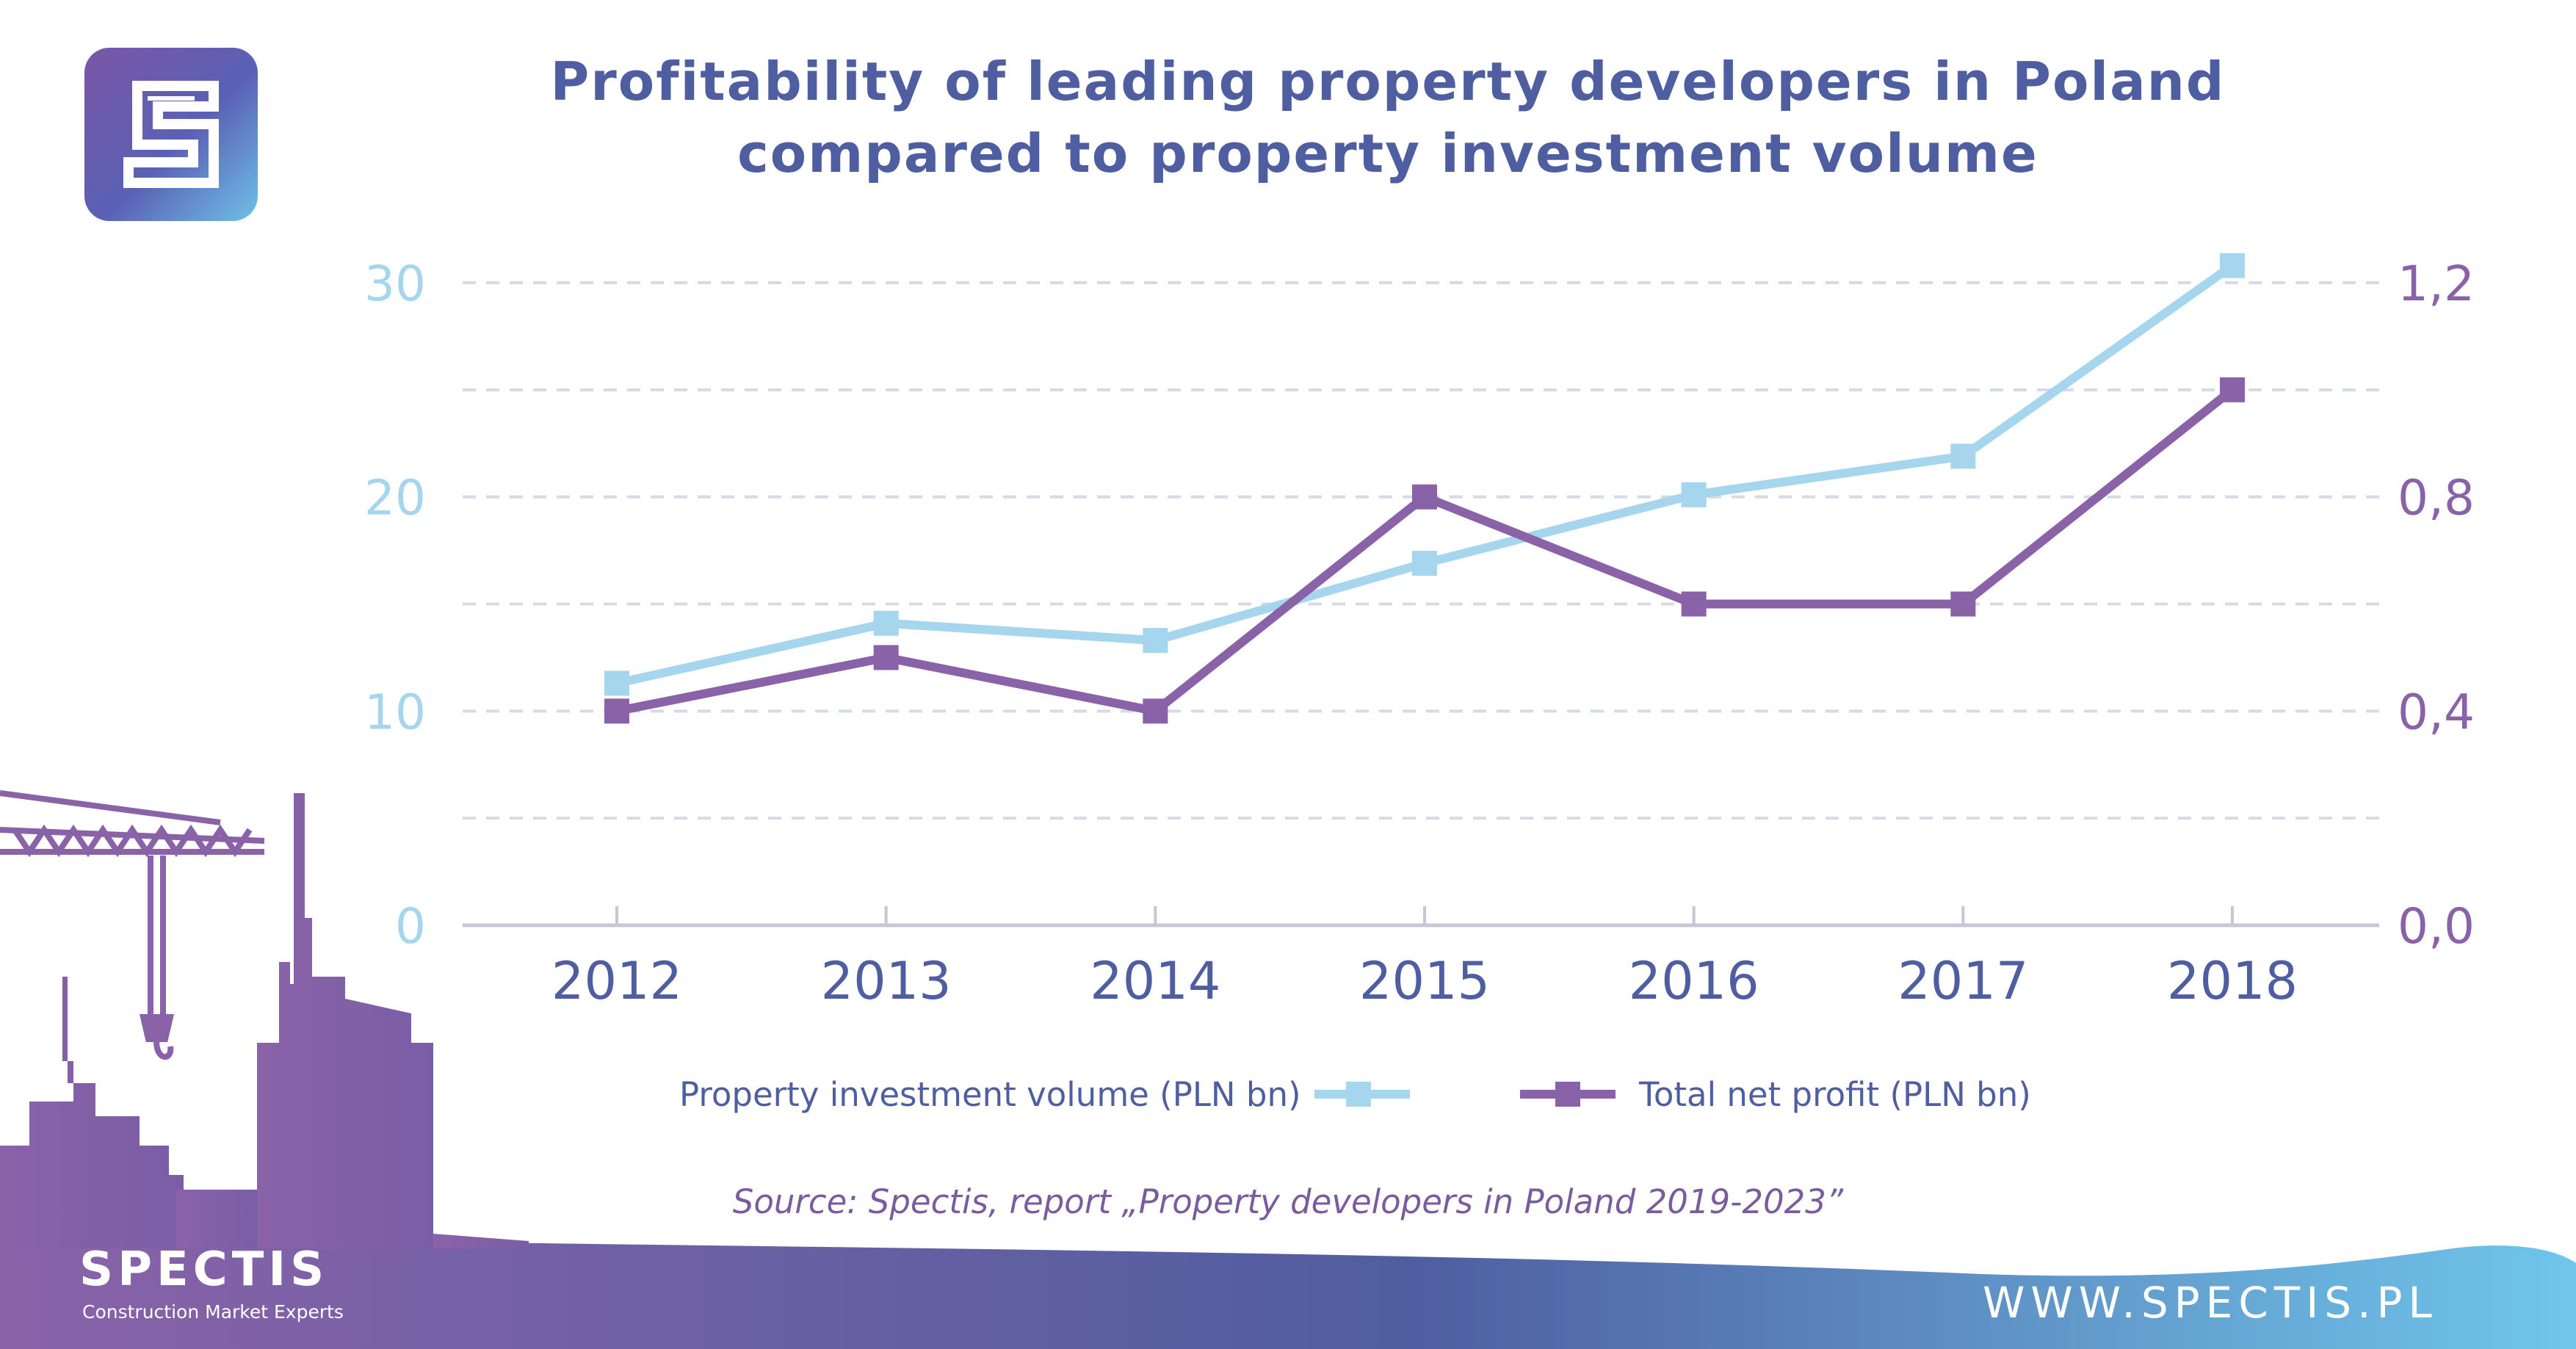 The width and height of the screenshot is (2576, 1349). Describe the element at coordinates (395, 712) in the screenshot. I see `y-left-tick-label: 10` at that location.